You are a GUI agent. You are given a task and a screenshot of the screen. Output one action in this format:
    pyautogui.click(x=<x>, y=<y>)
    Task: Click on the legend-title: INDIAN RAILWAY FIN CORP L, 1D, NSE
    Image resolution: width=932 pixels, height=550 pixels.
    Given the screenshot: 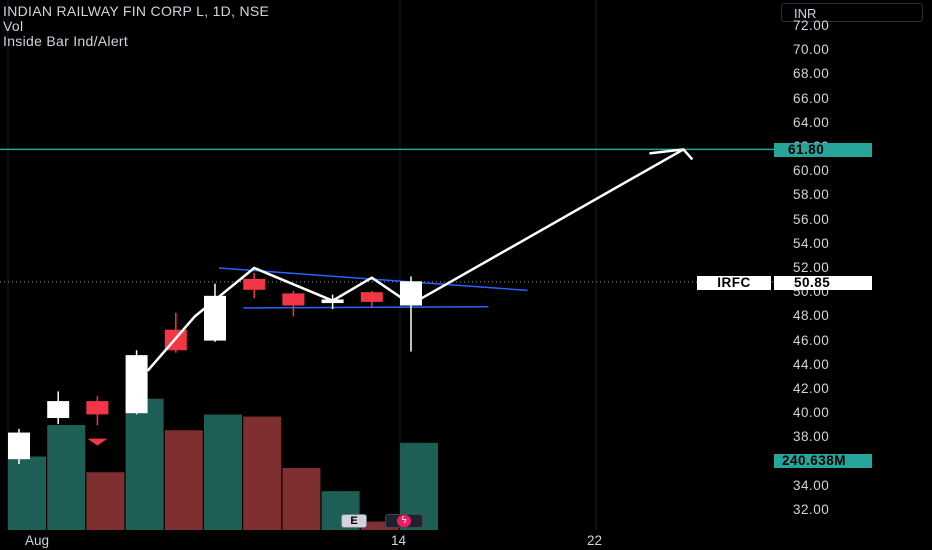 What is the action you would take?
    pyautogui.click(x=136, y=11)
    